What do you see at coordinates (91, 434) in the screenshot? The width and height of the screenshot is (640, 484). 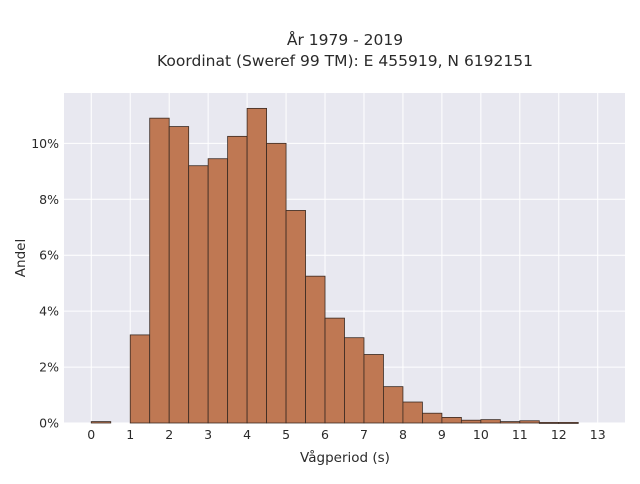 I see `x-tick-label: 0` at bounding box center [91, 434].